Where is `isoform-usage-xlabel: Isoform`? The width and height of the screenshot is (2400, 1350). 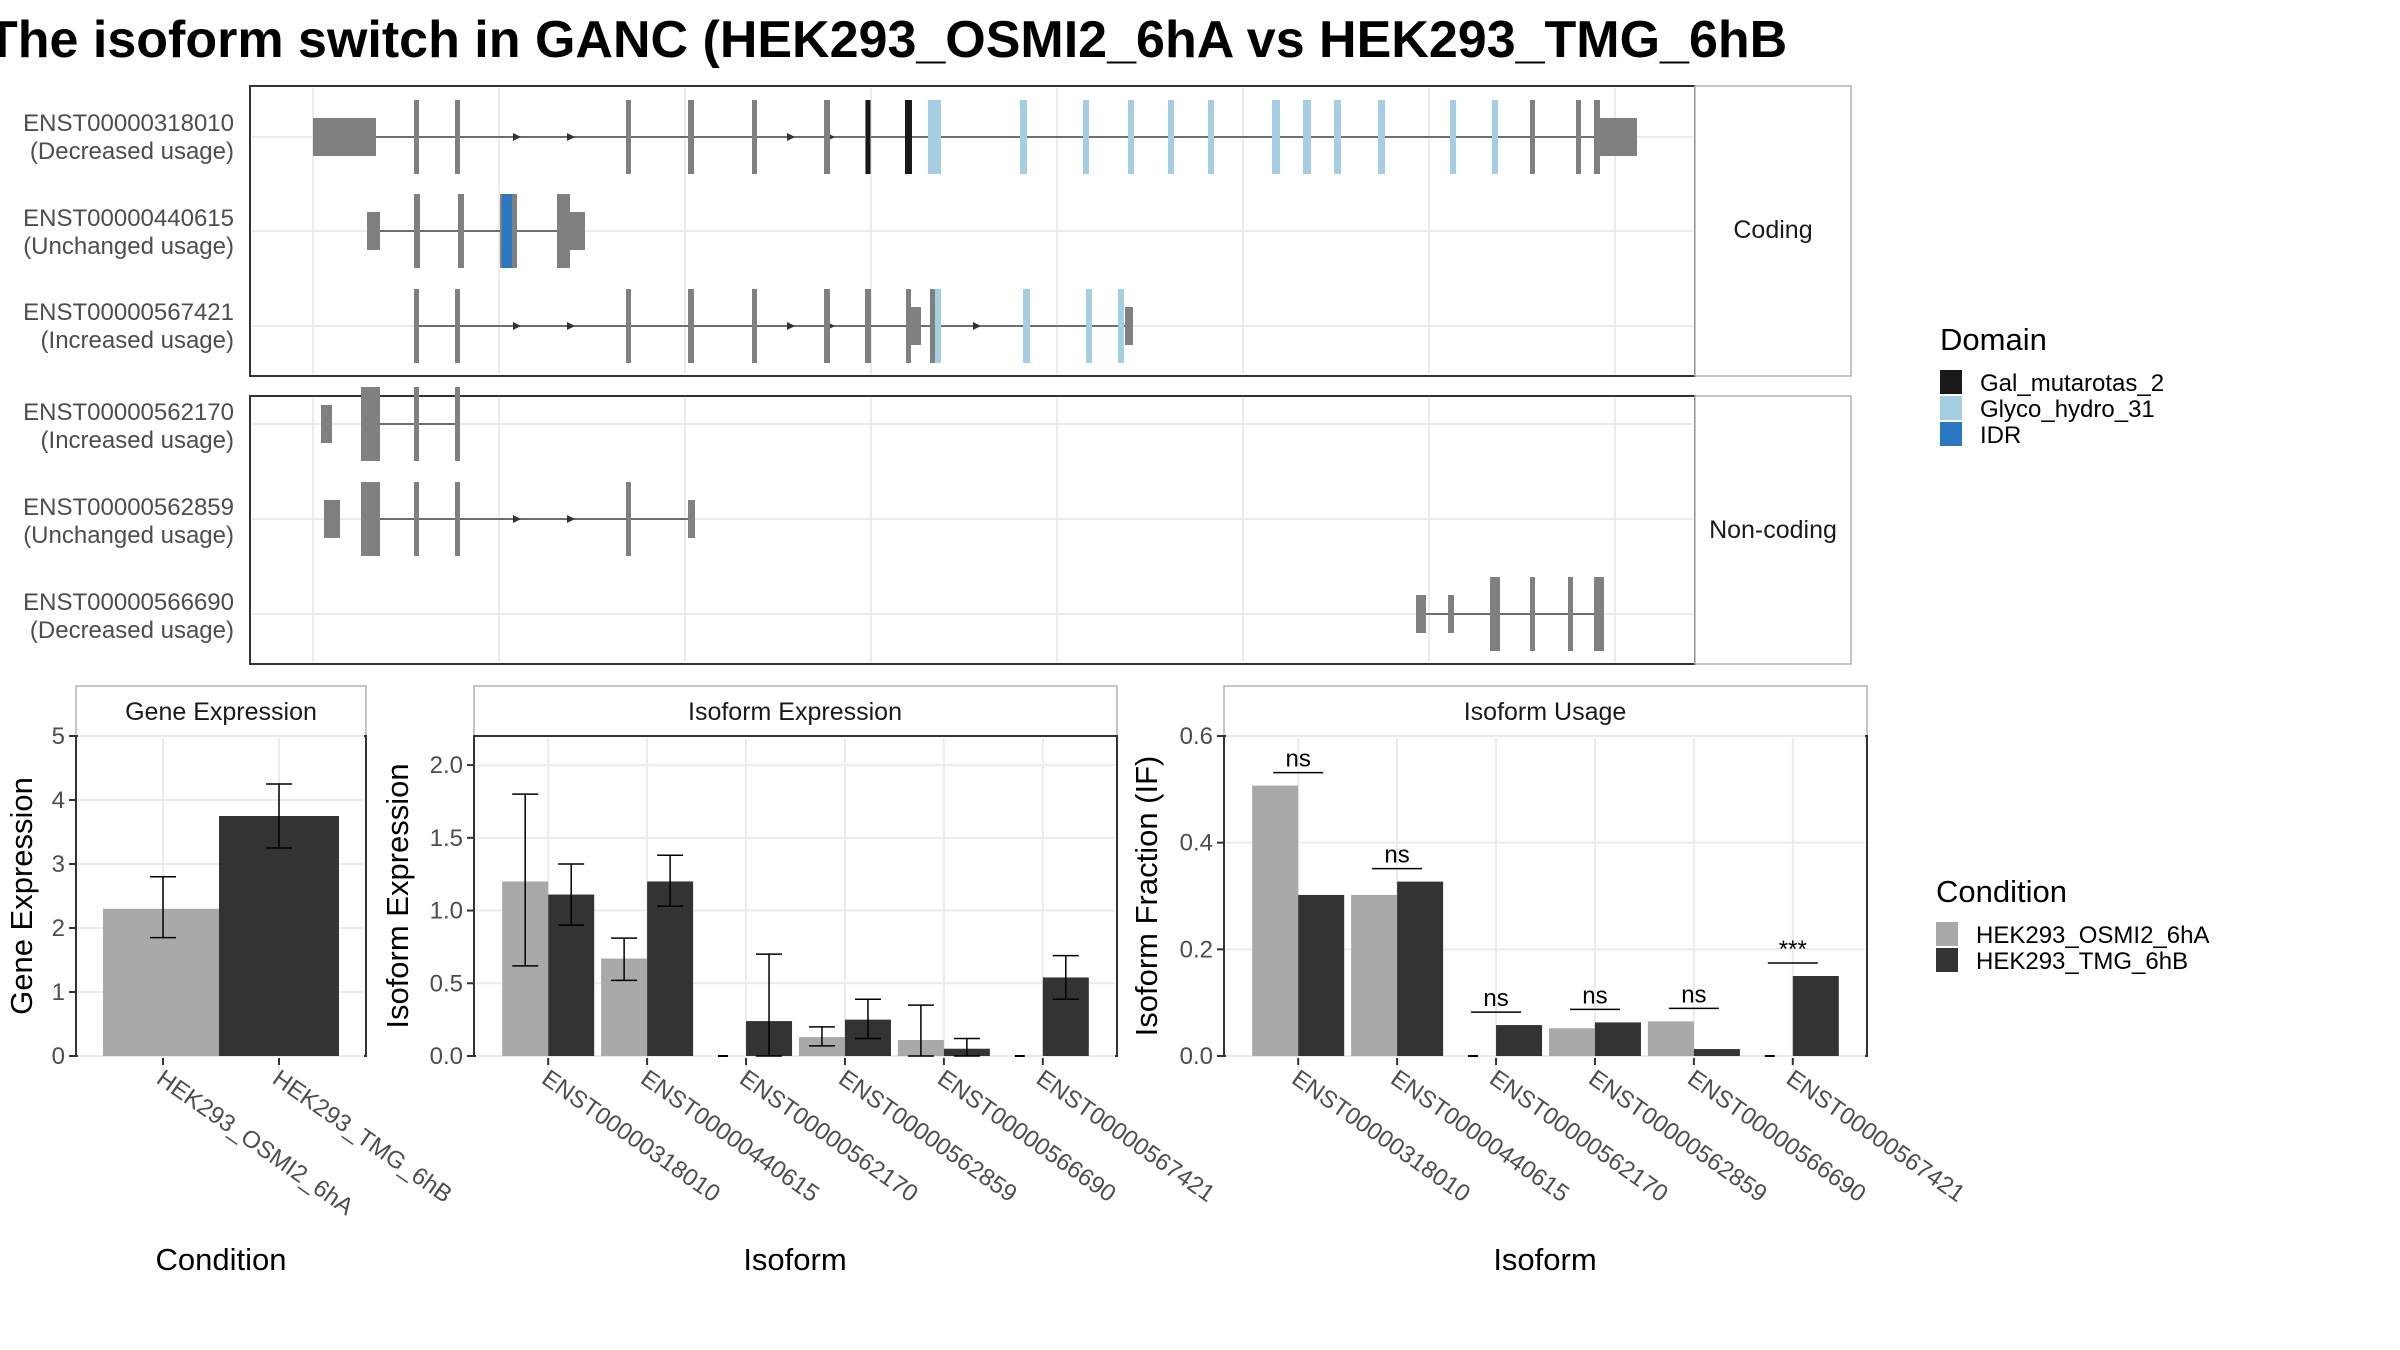 isoform-usage-xlabel: Isoform is located at coordinates (1544, 1259).